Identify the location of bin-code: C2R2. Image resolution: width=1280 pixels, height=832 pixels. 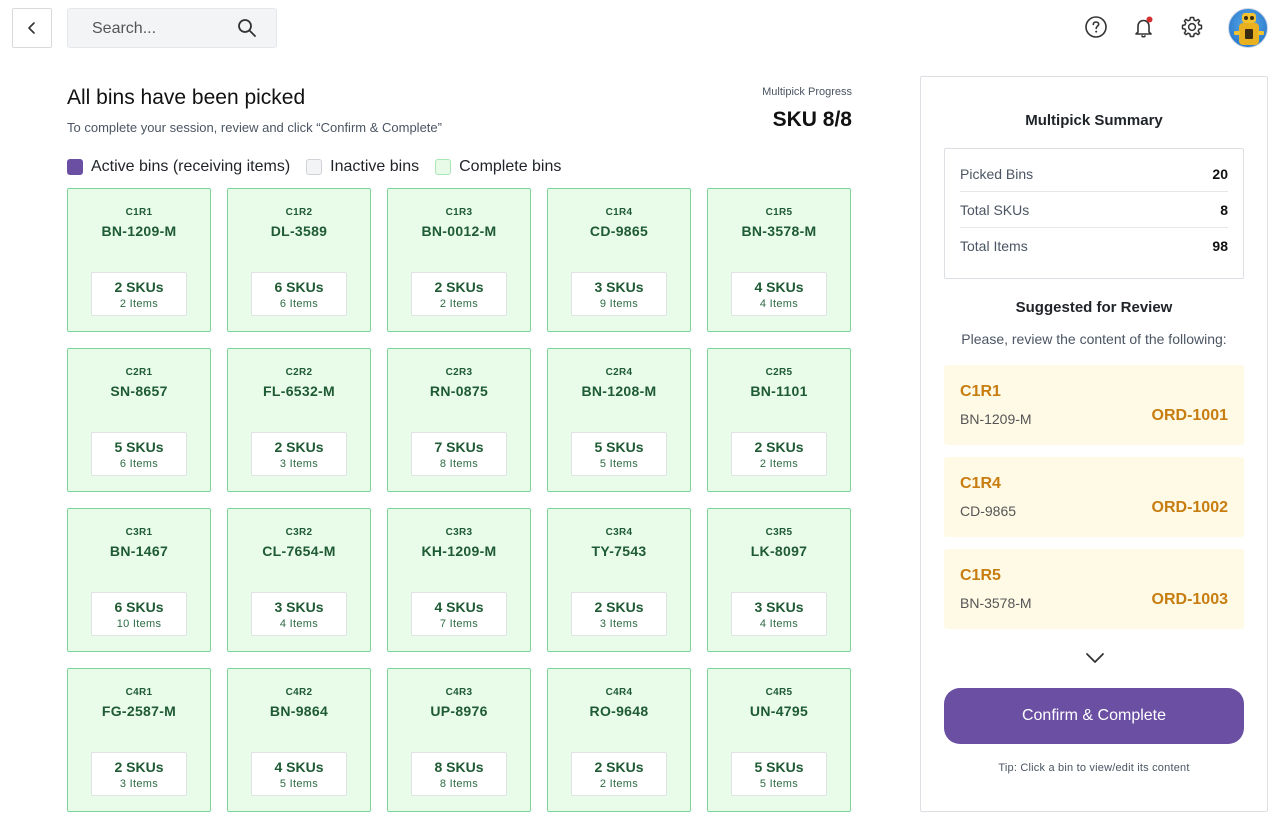
(299, 372).